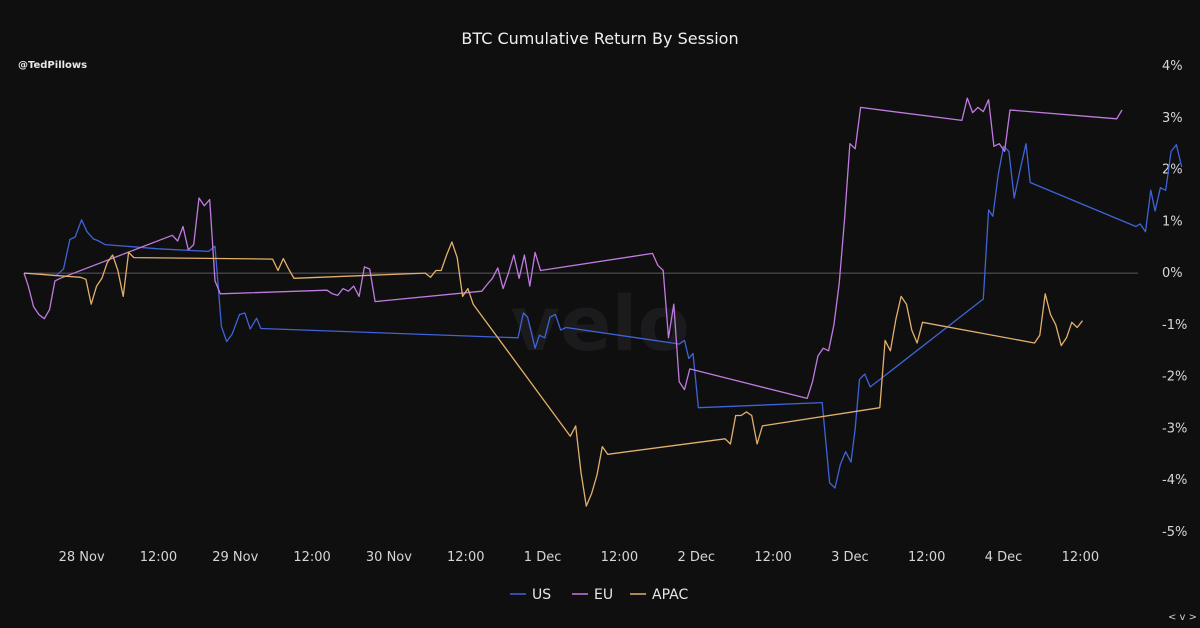 This screenshot has height=628, width=1200. What do you see at coordinates (1172, 221) in the screenshot?
I see `y-tick-label: 1%` at bounding box center [1172, 221].